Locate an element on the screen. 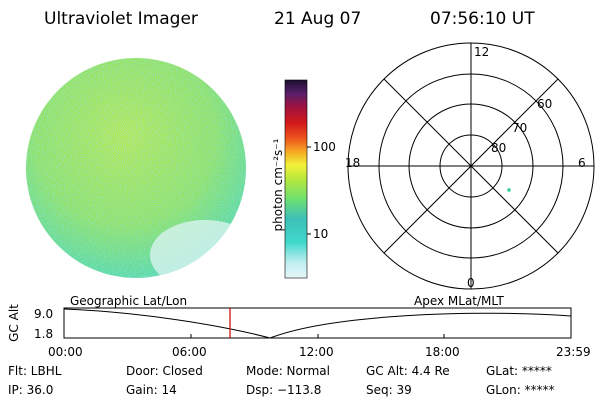  timeline-ytick-min: 1.8 is located at coordinates (44, 334).